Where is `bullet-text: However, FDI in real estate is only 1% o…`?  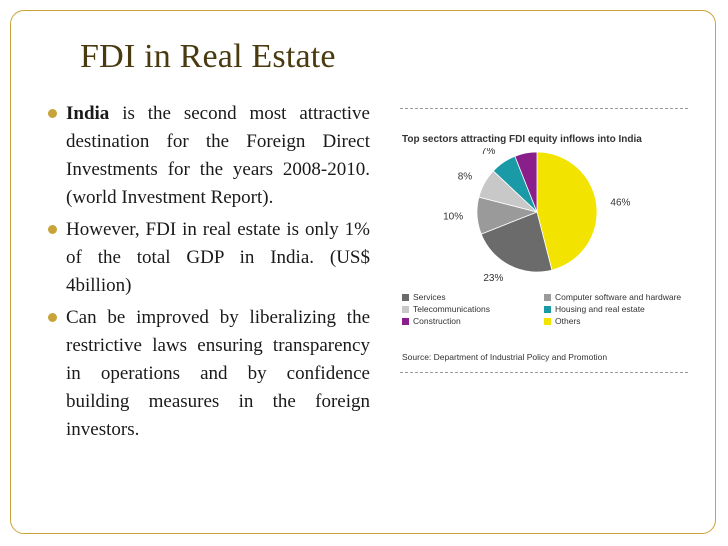 bullet-text: However, FDI in real estate is only 1% o… is located at coordinates (218, 257).